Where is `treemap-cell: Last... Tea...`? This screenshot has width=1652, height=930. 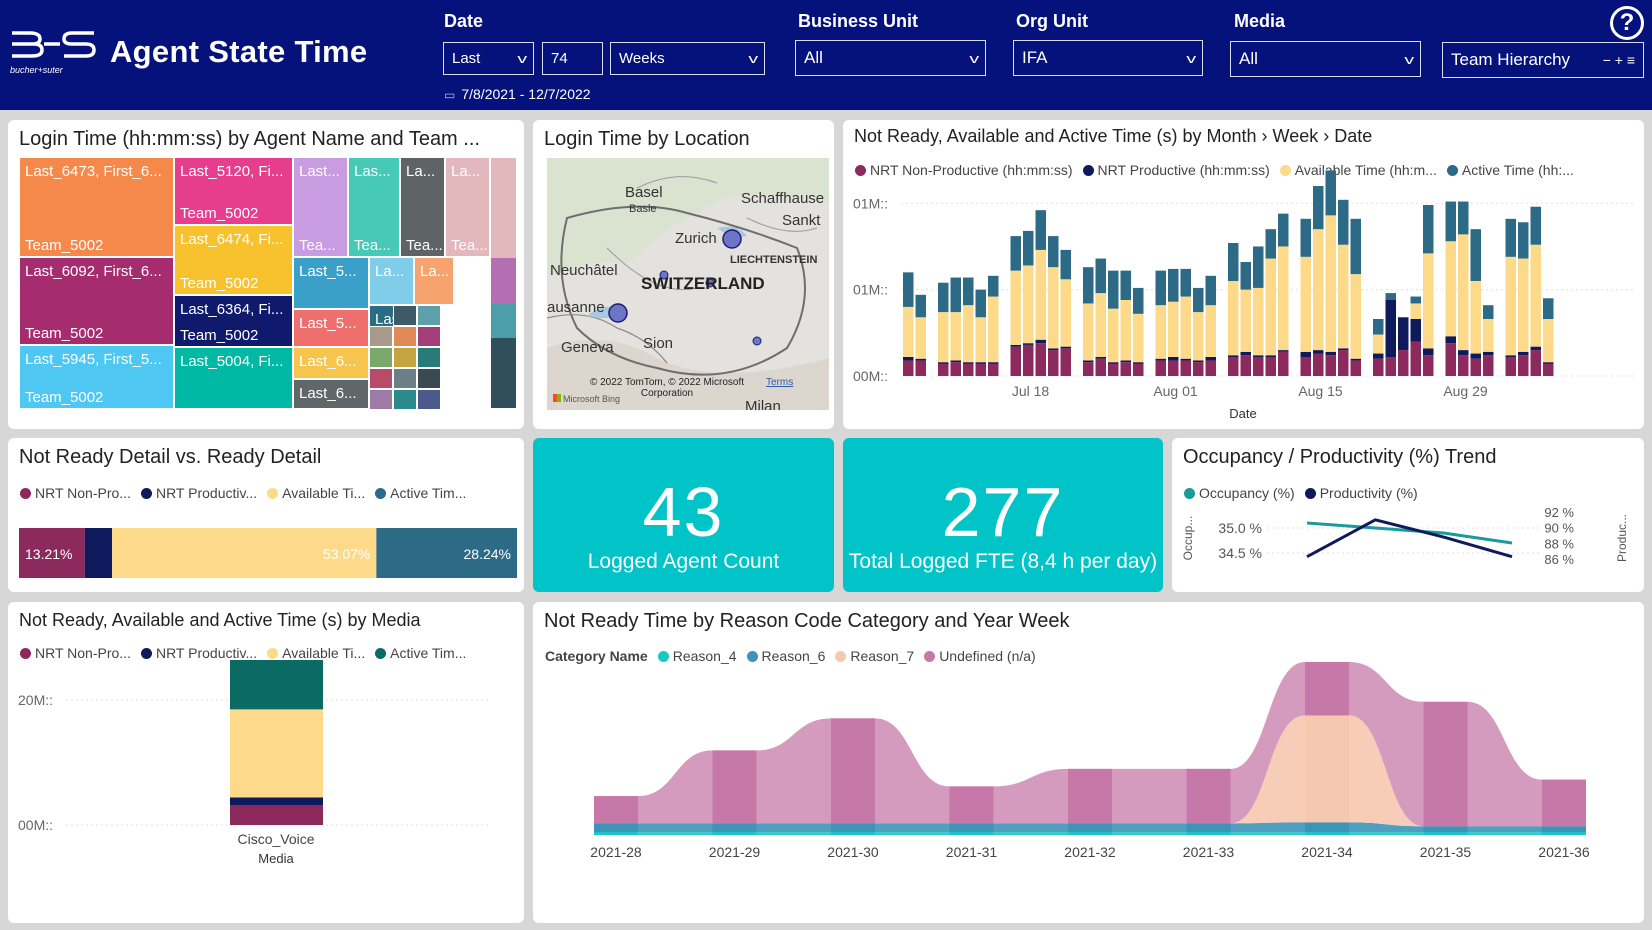 treemap-cell: Last... Tea... is located at coordinates (320, 207).